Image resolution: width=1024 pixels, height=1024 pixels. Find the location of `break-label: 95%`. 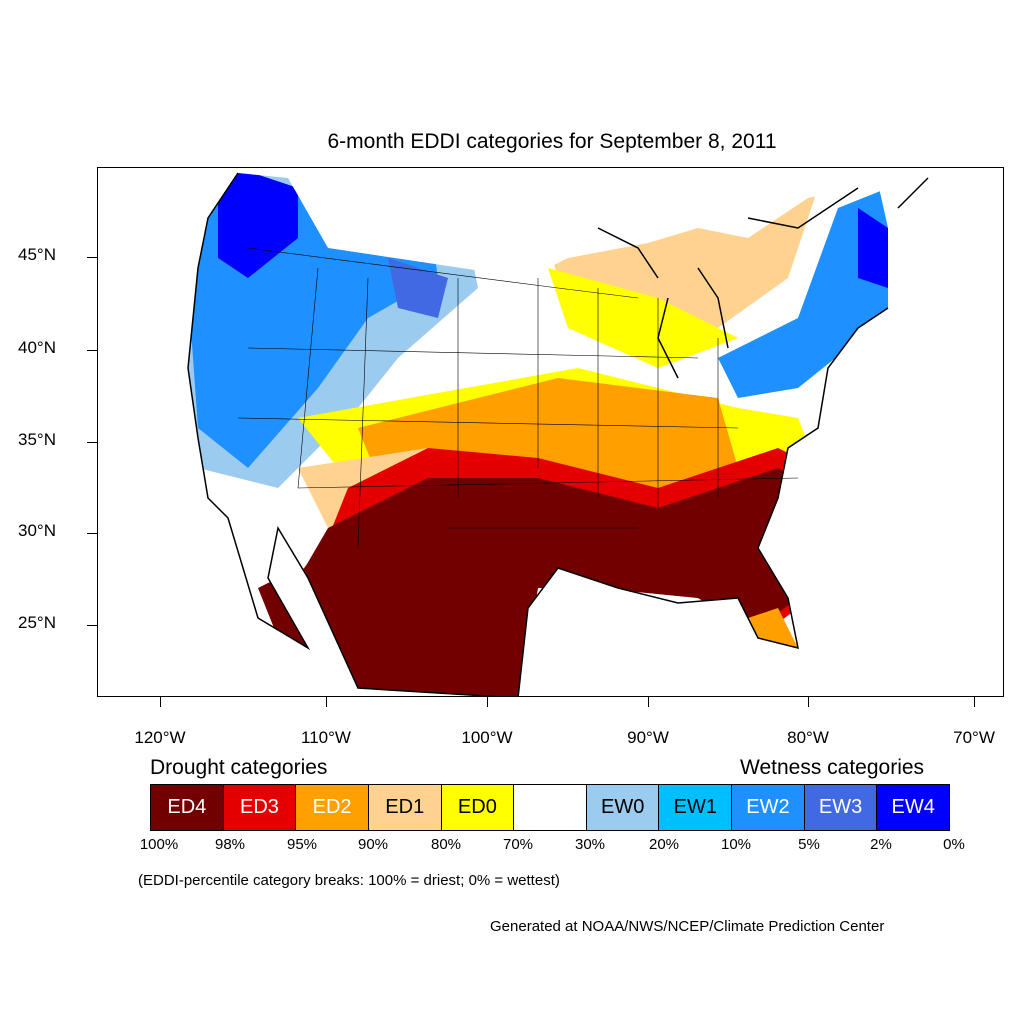

break-label: 95% is located at coordinates (302, 844).